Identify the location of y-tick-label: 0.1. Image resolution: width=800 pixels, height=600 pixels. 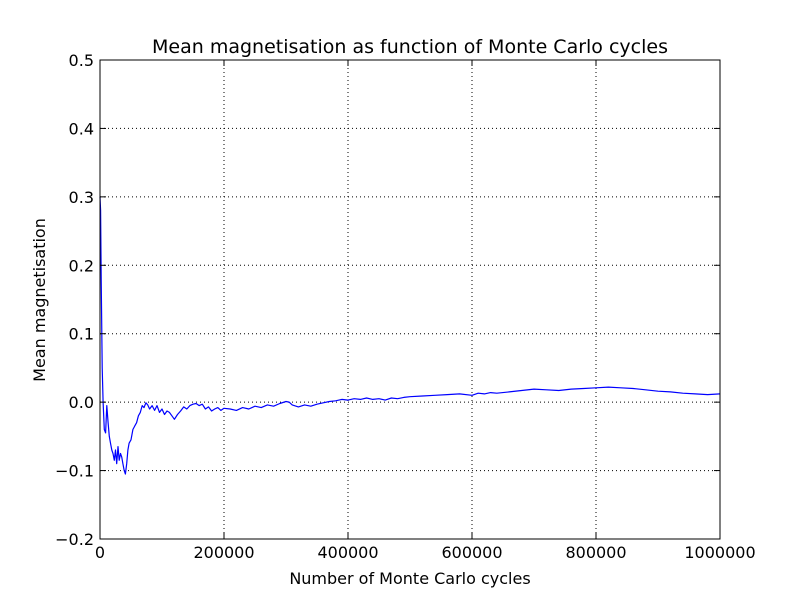
(81, 334).